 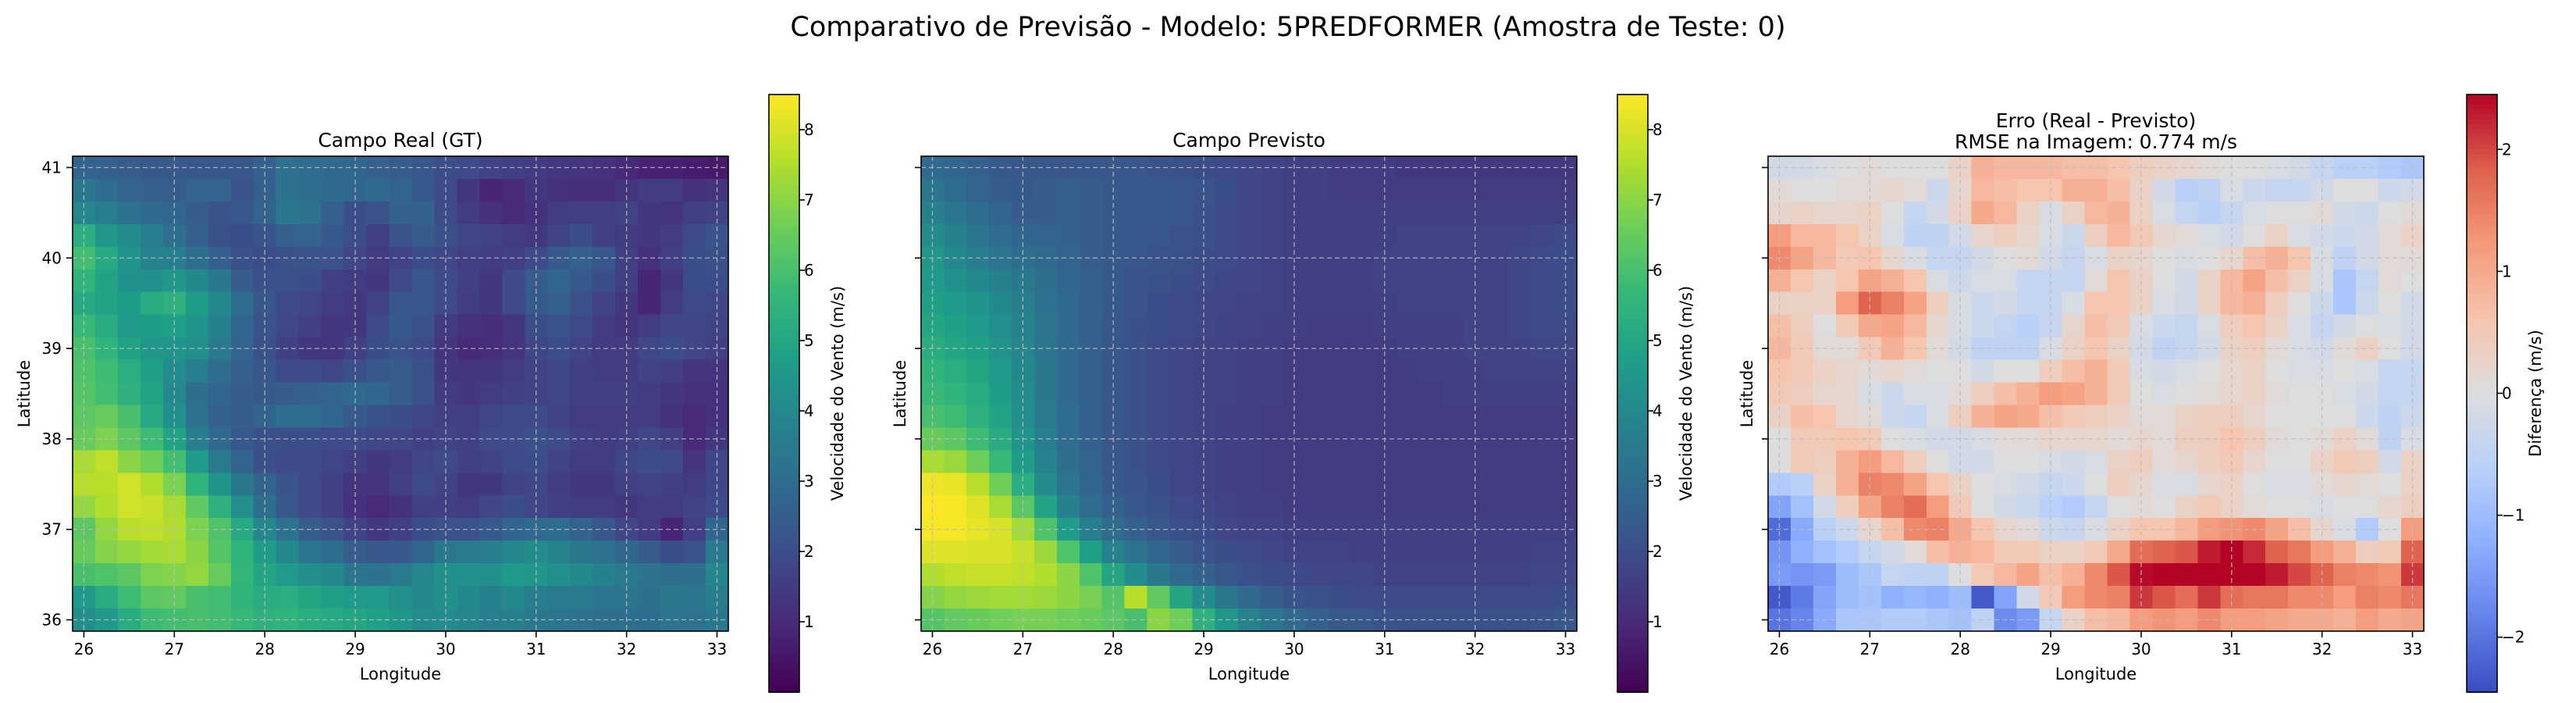 What do you see at coordinates (1632, 394) in the screenshot?
I see `colorbar` at bounding box center [1632, 394].